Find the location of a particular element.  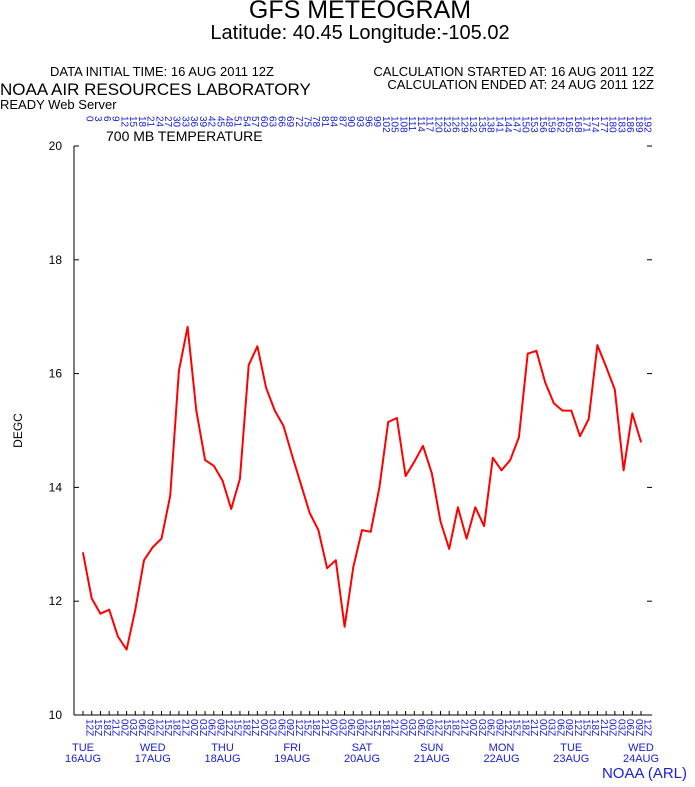

day-of-week-label: TUE is located at coordinates (571, 748).